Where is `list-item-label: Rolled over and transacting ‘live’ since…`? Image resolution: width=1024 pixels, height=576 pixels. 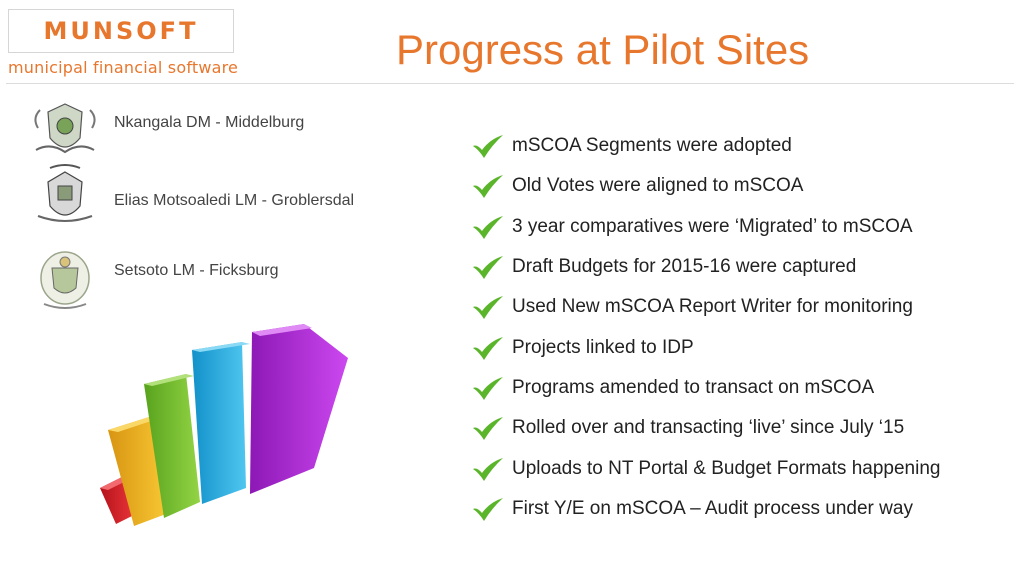
list-item-label: Rolled over and transacting ‘live’ since… is located at coordinates (708, 428).